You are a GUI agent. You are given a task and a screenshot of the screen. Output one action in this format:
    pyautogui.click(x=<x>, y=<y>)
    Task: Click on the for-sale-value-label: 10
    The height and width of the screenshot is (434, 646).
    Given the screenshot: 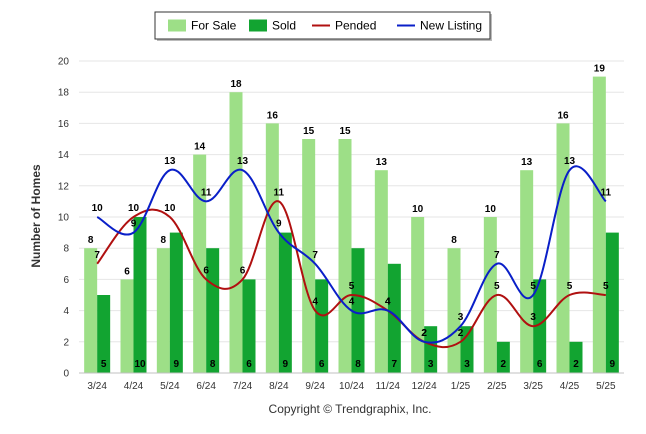 What is the action you would take?
    pyautogui.click(x=491, y=209)
    